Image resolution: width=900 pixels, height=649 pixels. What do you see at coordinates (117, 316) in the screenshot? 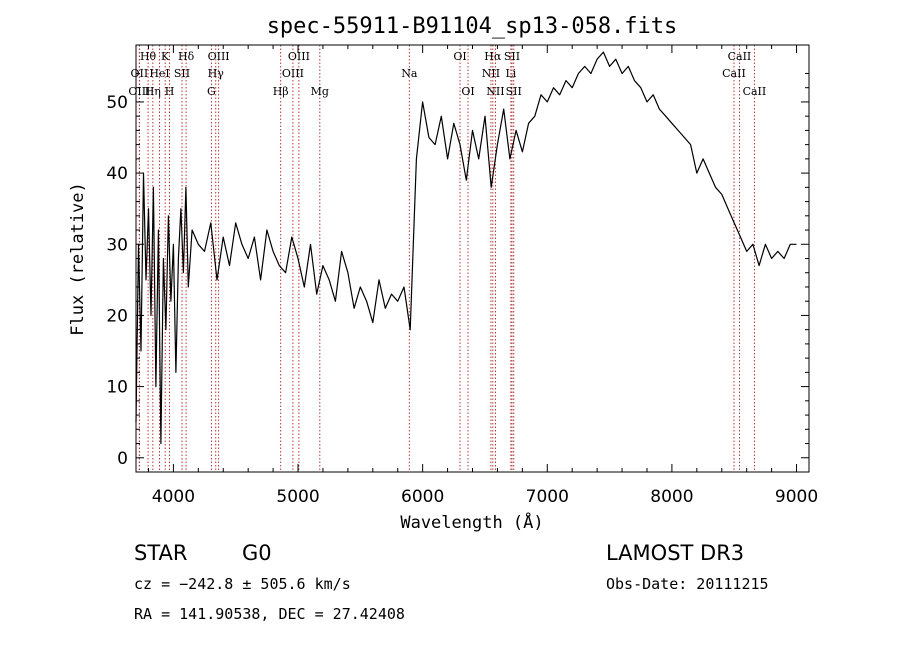
I see `y-tick-label: 20` at bounding box center [117, 316].